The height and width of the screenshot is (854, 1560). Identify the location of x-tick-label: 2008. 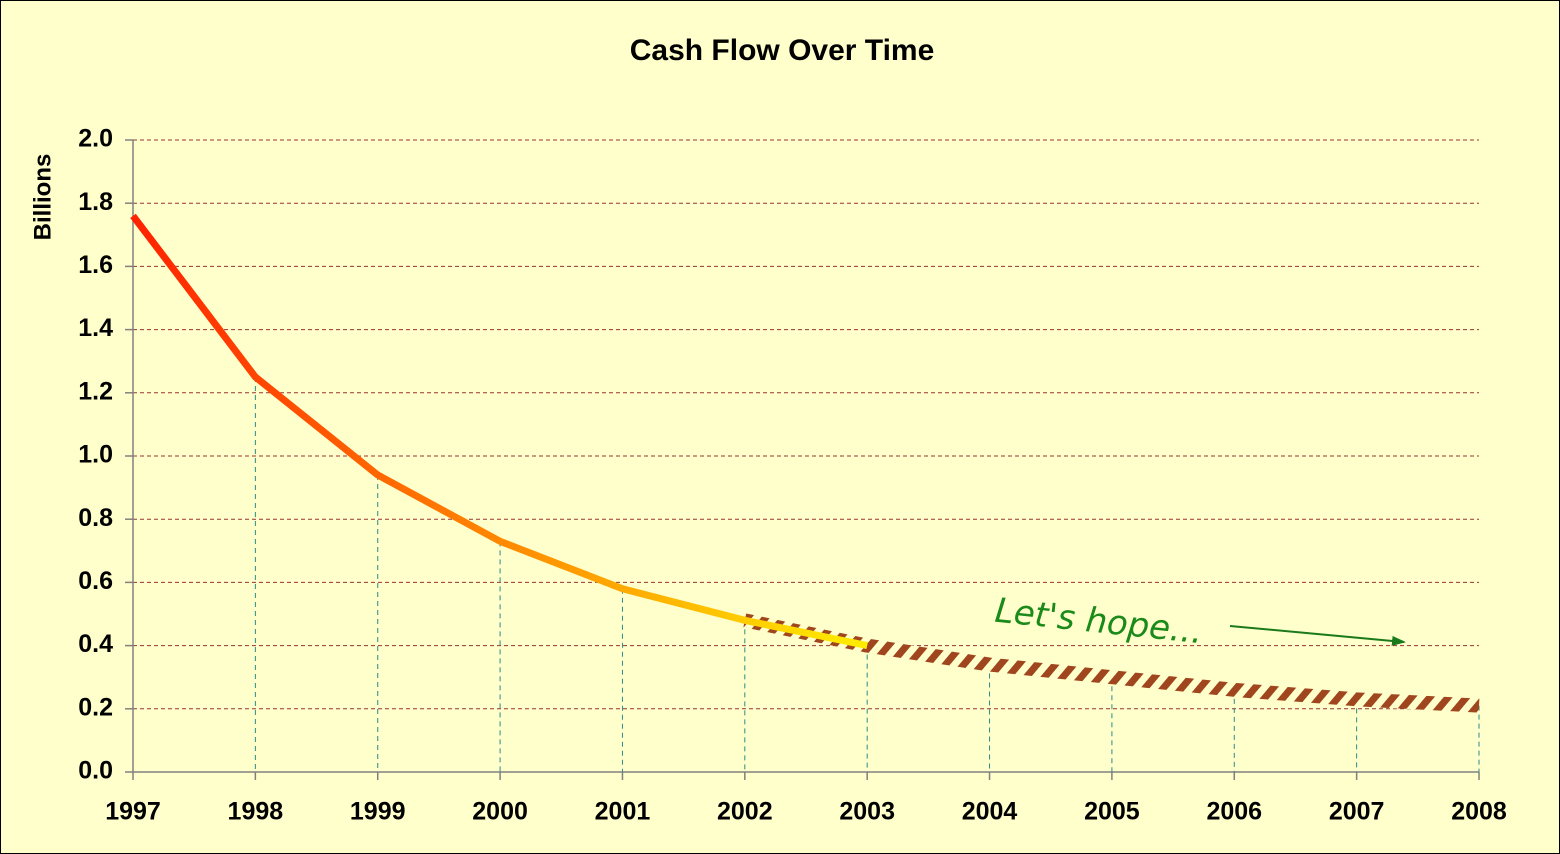
(1479, 812).